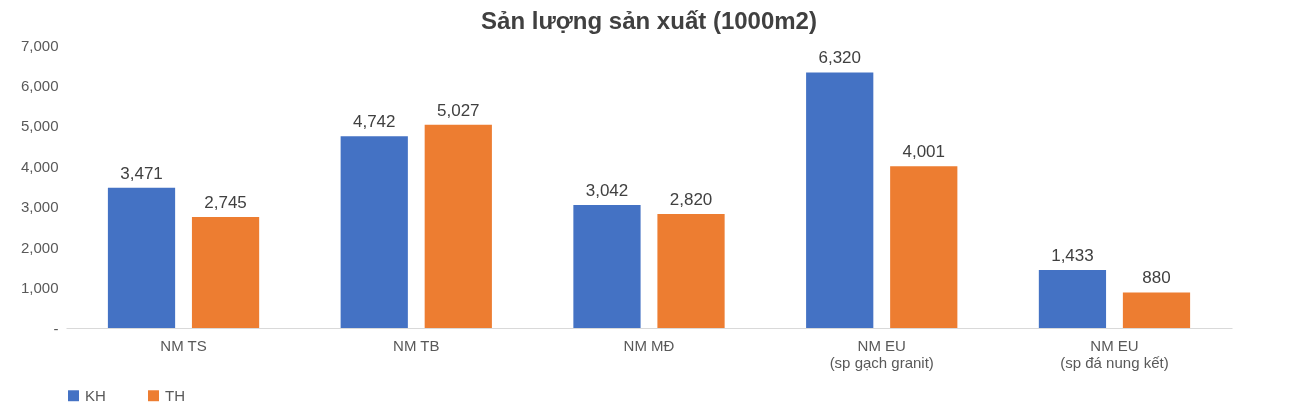  Describe the element at coordinates (1114, 353) in the screenshot. I see `x-tick-label: NM EU (sp đá nung kết)` at that location.